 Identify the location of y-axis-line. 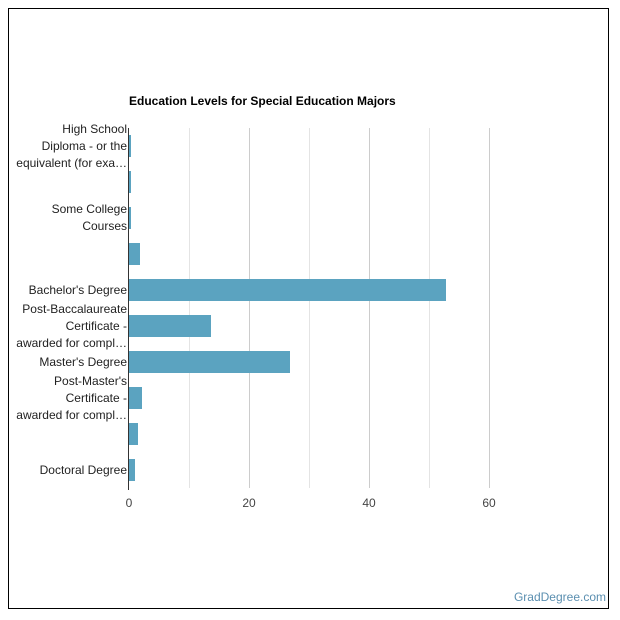
(128, 309).